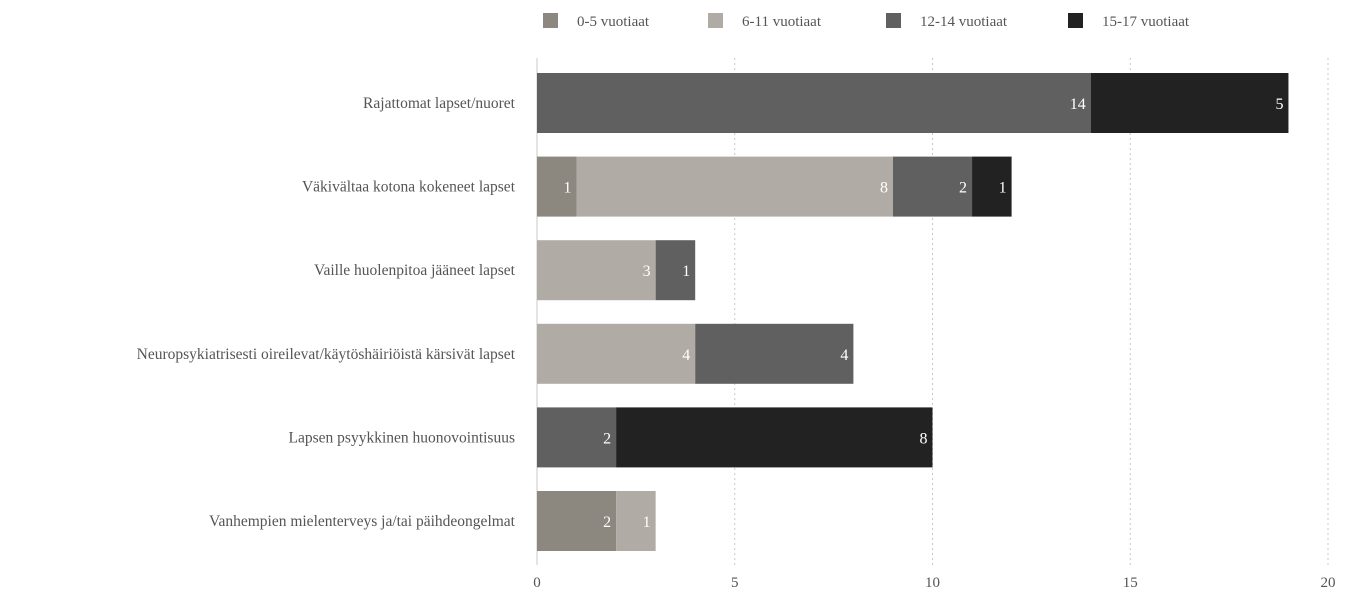 The image size is (1357, 594). I want to click on legend-label-15-17-vuotiaat: 15-17 vuotiaat, so click(1146, 22).